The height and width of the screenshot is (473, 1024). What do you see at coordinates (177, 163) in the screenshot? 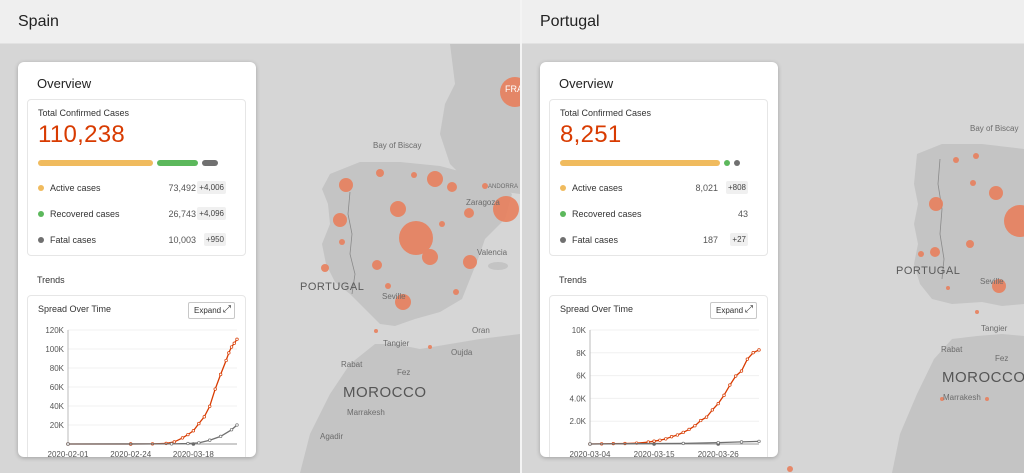
I see `recovered-progress-bar` at bounding box center [177, 163].